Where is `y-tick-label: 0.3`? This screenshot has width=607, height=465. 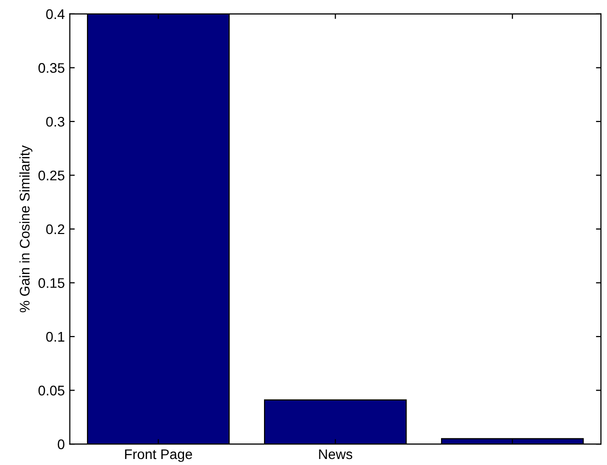
y-tick-label: 0.3 is located at coordinates (55, 121).